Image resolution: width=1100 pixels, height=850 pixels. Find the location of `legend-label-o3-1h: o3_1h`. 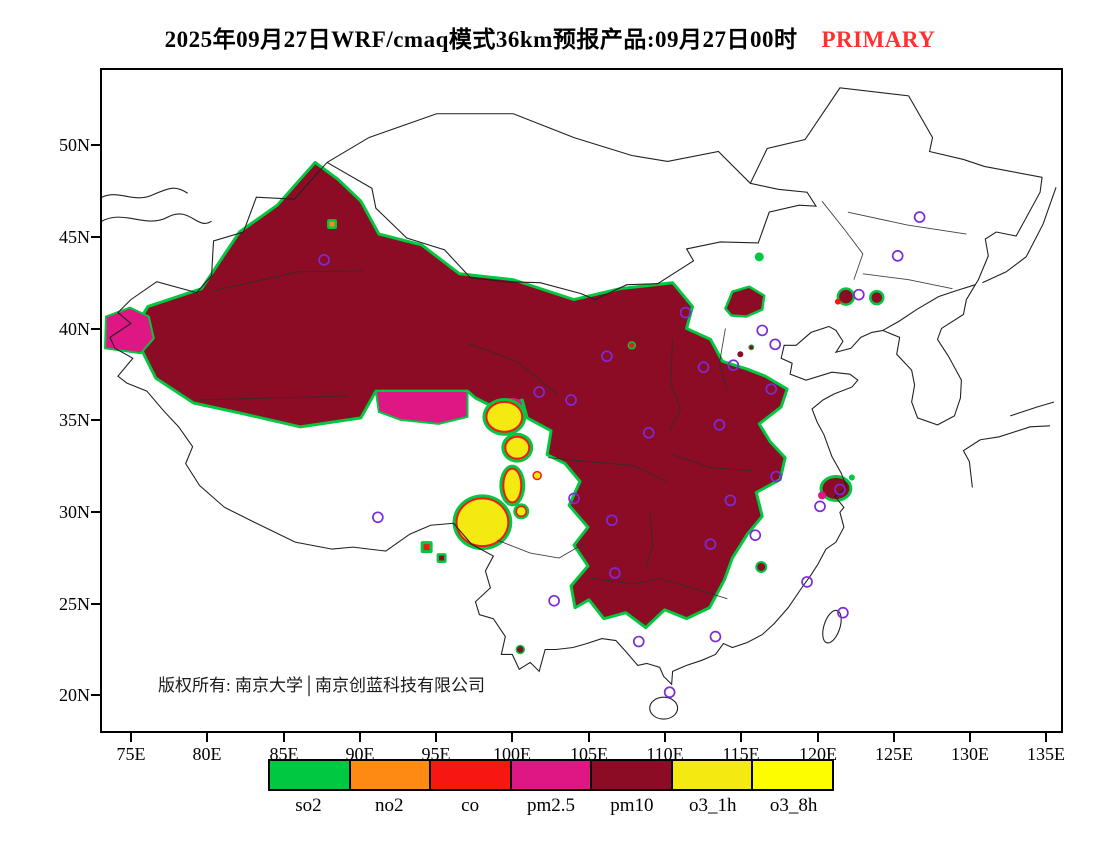

legend-label-o3-1h: o3_1h is located at coordinates (712, 805).